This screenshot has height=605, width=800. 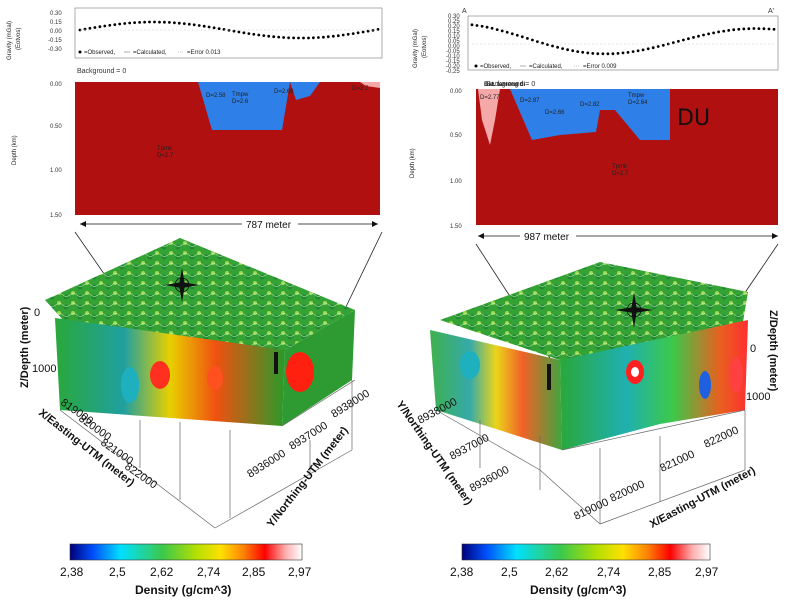 What do you see at coordinates (413, 163) in the screenshot?
I see `right-depth-ylabel: Depth (km)` at bounding box center [413, 163].